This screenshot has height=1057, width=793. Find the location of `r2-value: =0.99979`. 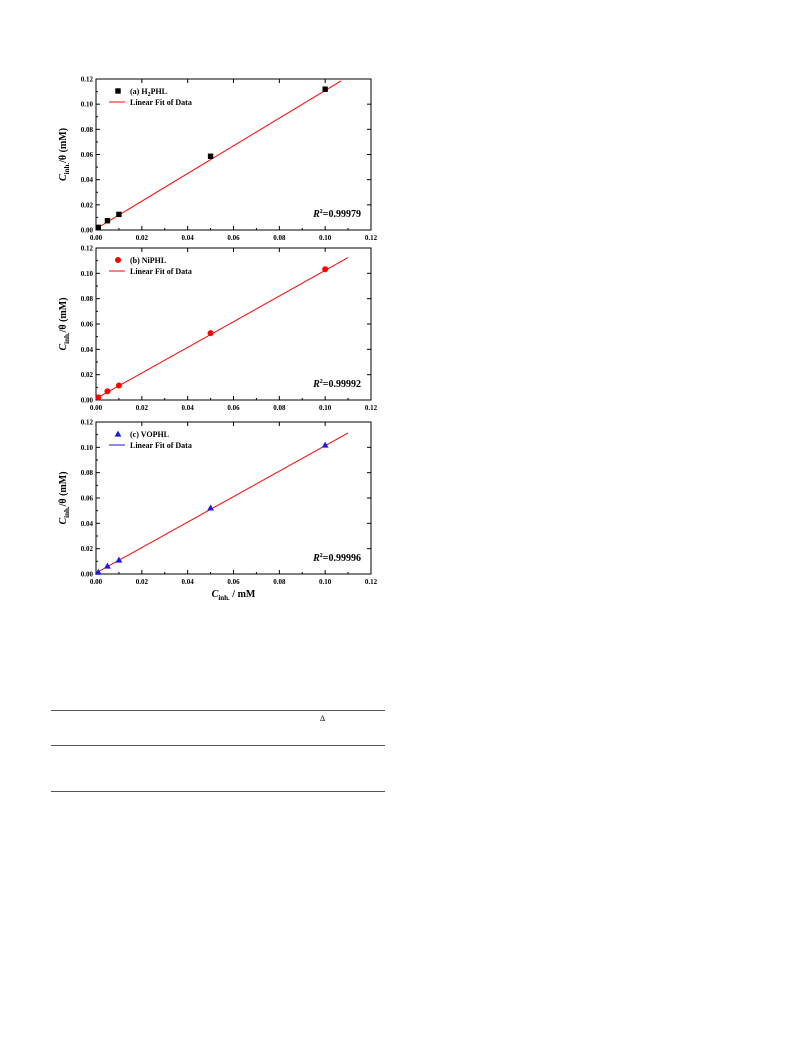

r2-value: =0.99979 is located at coordinates (342, 214).